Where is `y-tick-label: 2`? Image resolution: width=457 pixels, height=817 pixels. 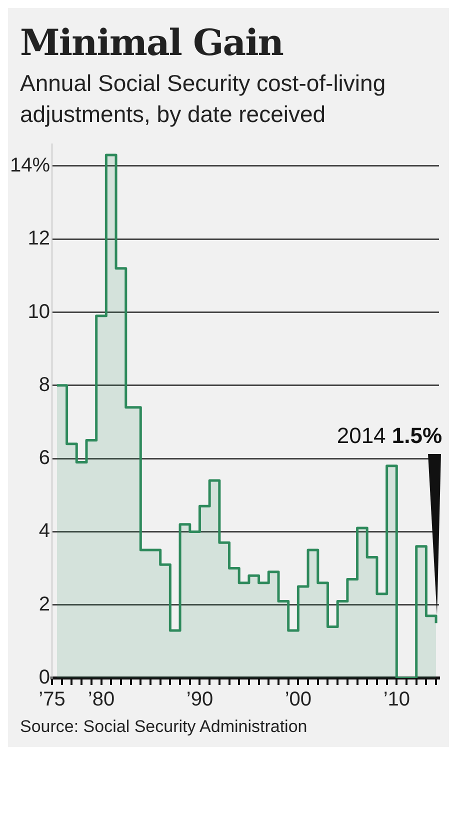
y-tick-label: 2 is located at coordinates (44, 604).